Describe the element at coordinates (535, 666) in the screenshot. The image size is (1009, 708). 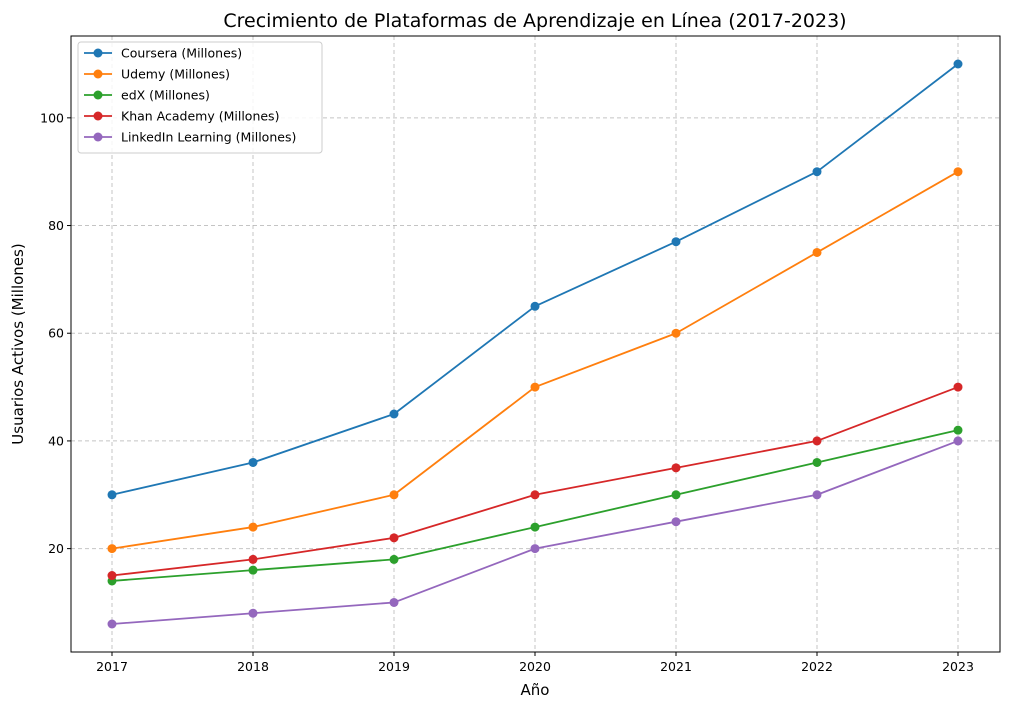
I see `x-tick-label: 2020` at that location.